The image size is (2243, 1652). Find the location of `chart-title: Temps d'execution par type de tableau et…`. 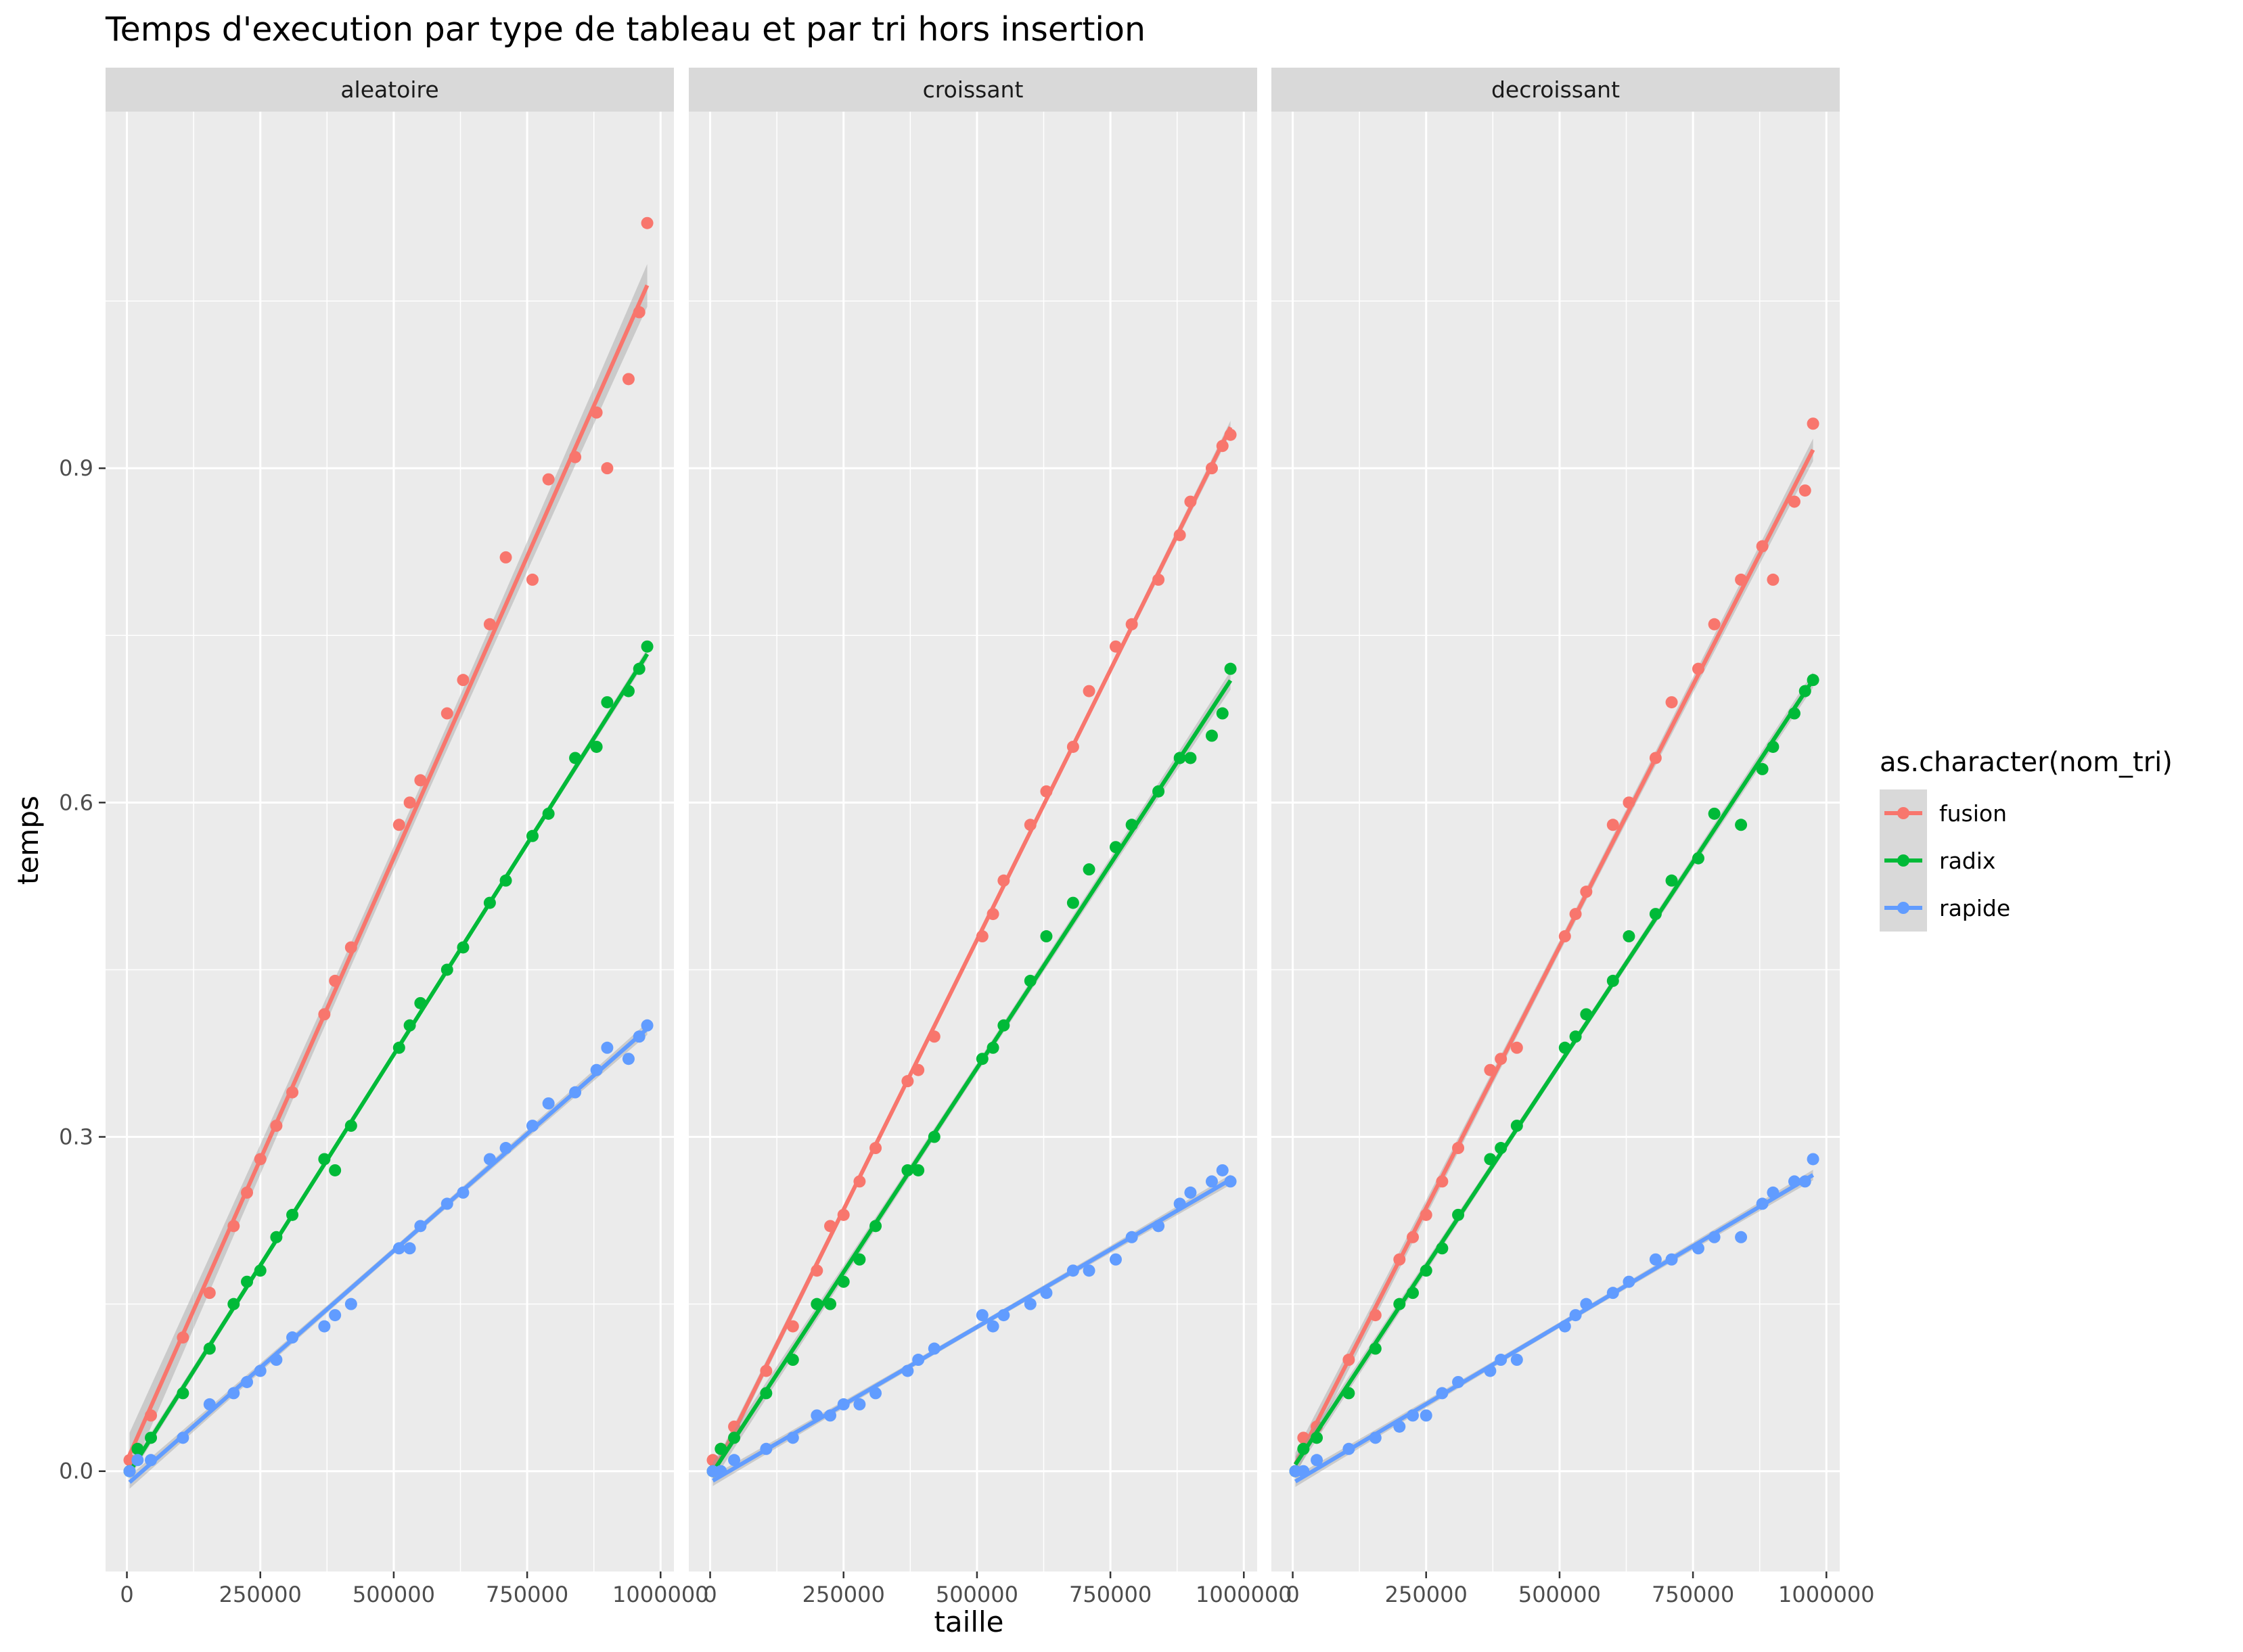

chart-title: Temps d'execution par type de tableau et… is located at coordinates (625, 29).